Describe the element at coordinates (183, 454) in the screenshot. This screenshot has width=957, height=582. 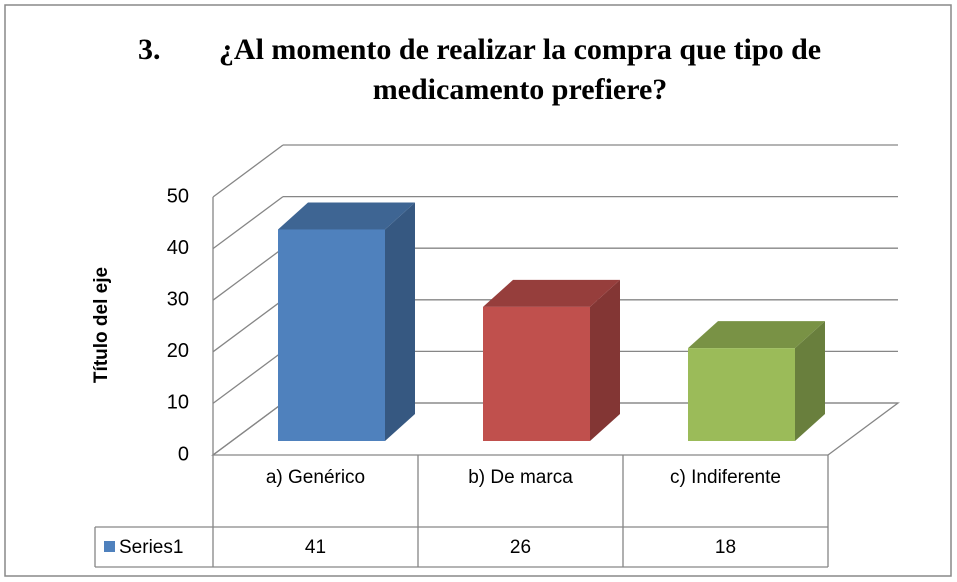
I see `y-tick-label: 0` at that location.